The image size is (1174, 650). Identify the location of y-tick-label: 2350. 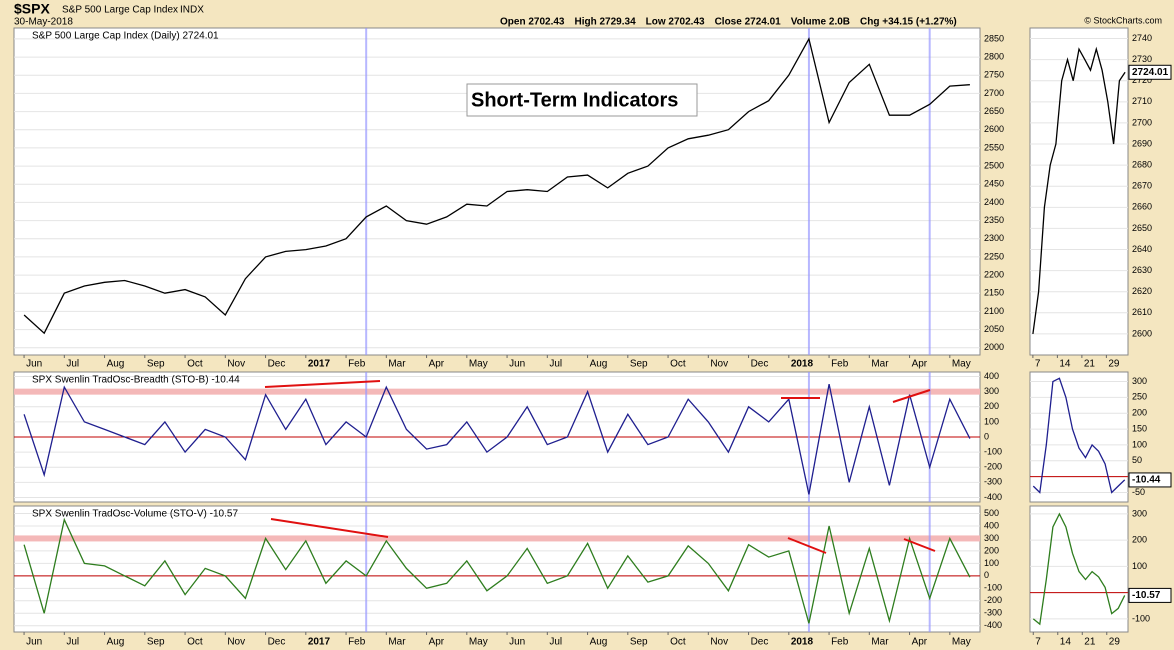
(994, 220).